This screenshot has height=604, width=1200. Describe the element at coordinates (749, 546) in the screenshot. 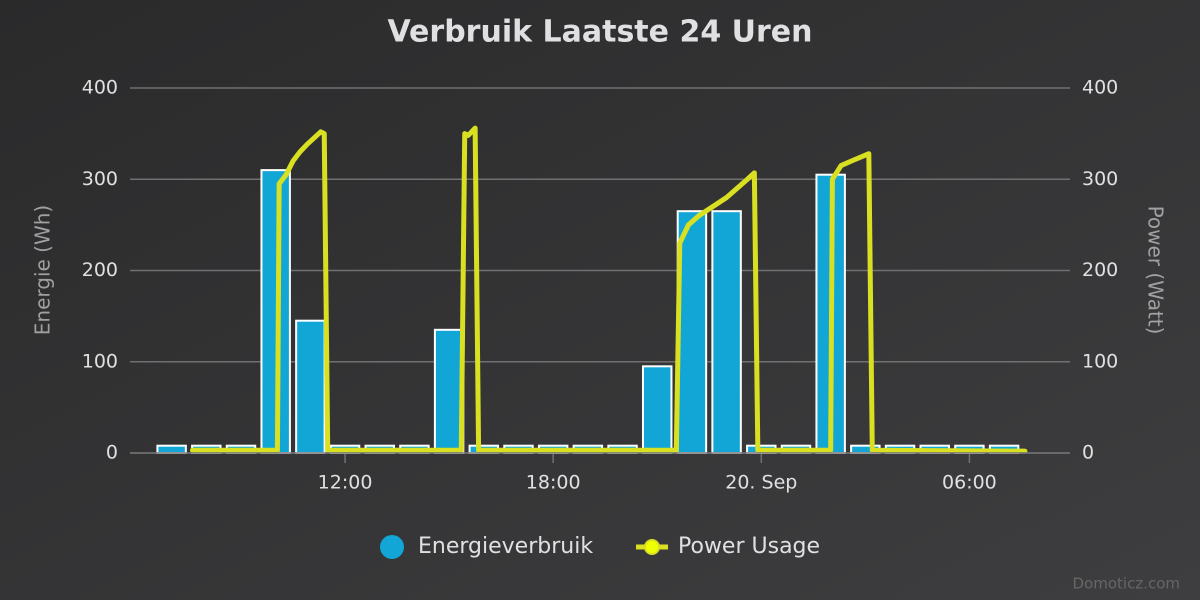

I see `legend-label: Power Usage` at that location.